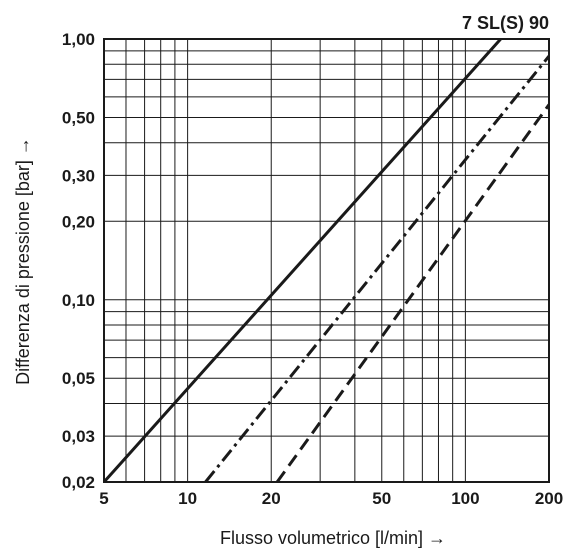  What do you see at coordinates (78, 436) in the screenshot?
I see `y-tick-label: 0,03` at bounding box center [78, 436].